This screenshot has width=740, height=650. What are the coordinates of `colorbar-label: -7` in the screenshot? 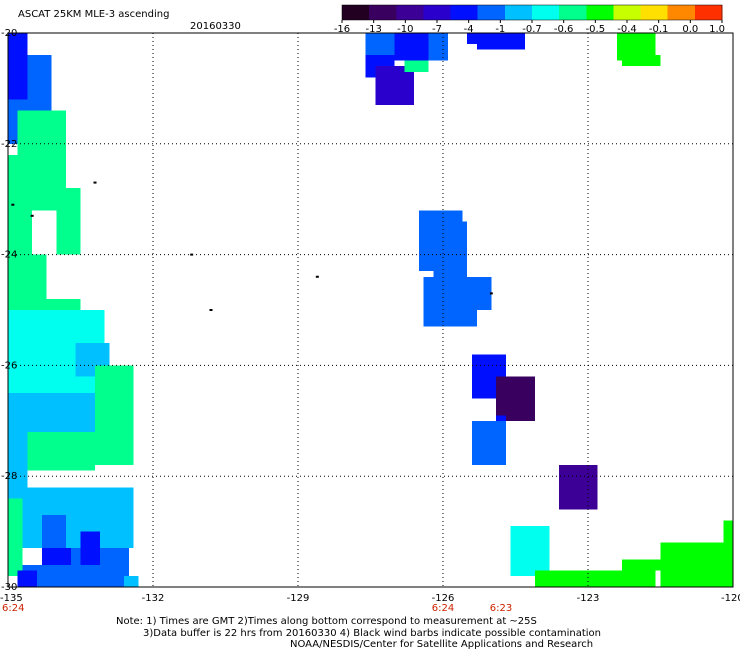 It's located at (437, 29).